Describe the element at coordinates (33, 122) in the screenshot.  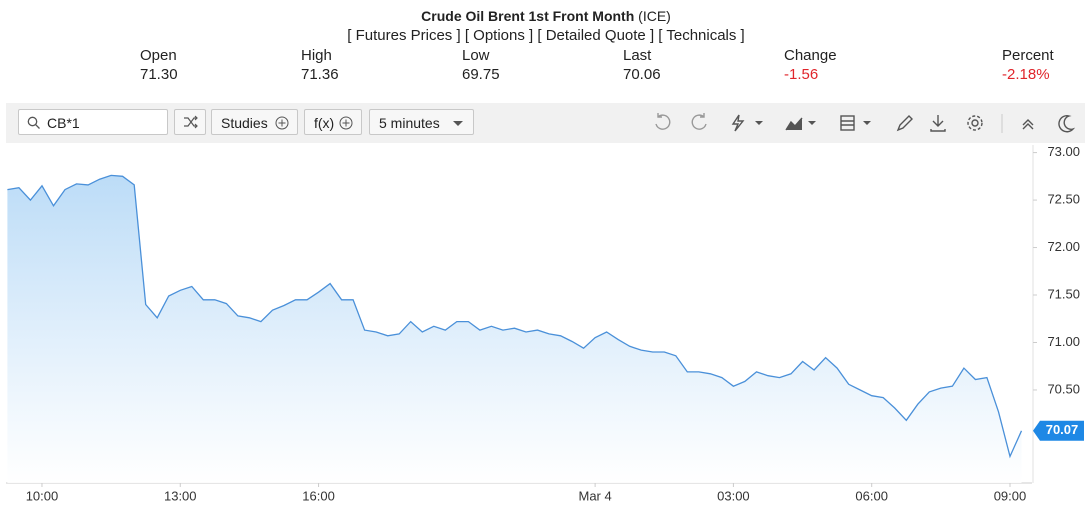
I see `search-icon` at that location.